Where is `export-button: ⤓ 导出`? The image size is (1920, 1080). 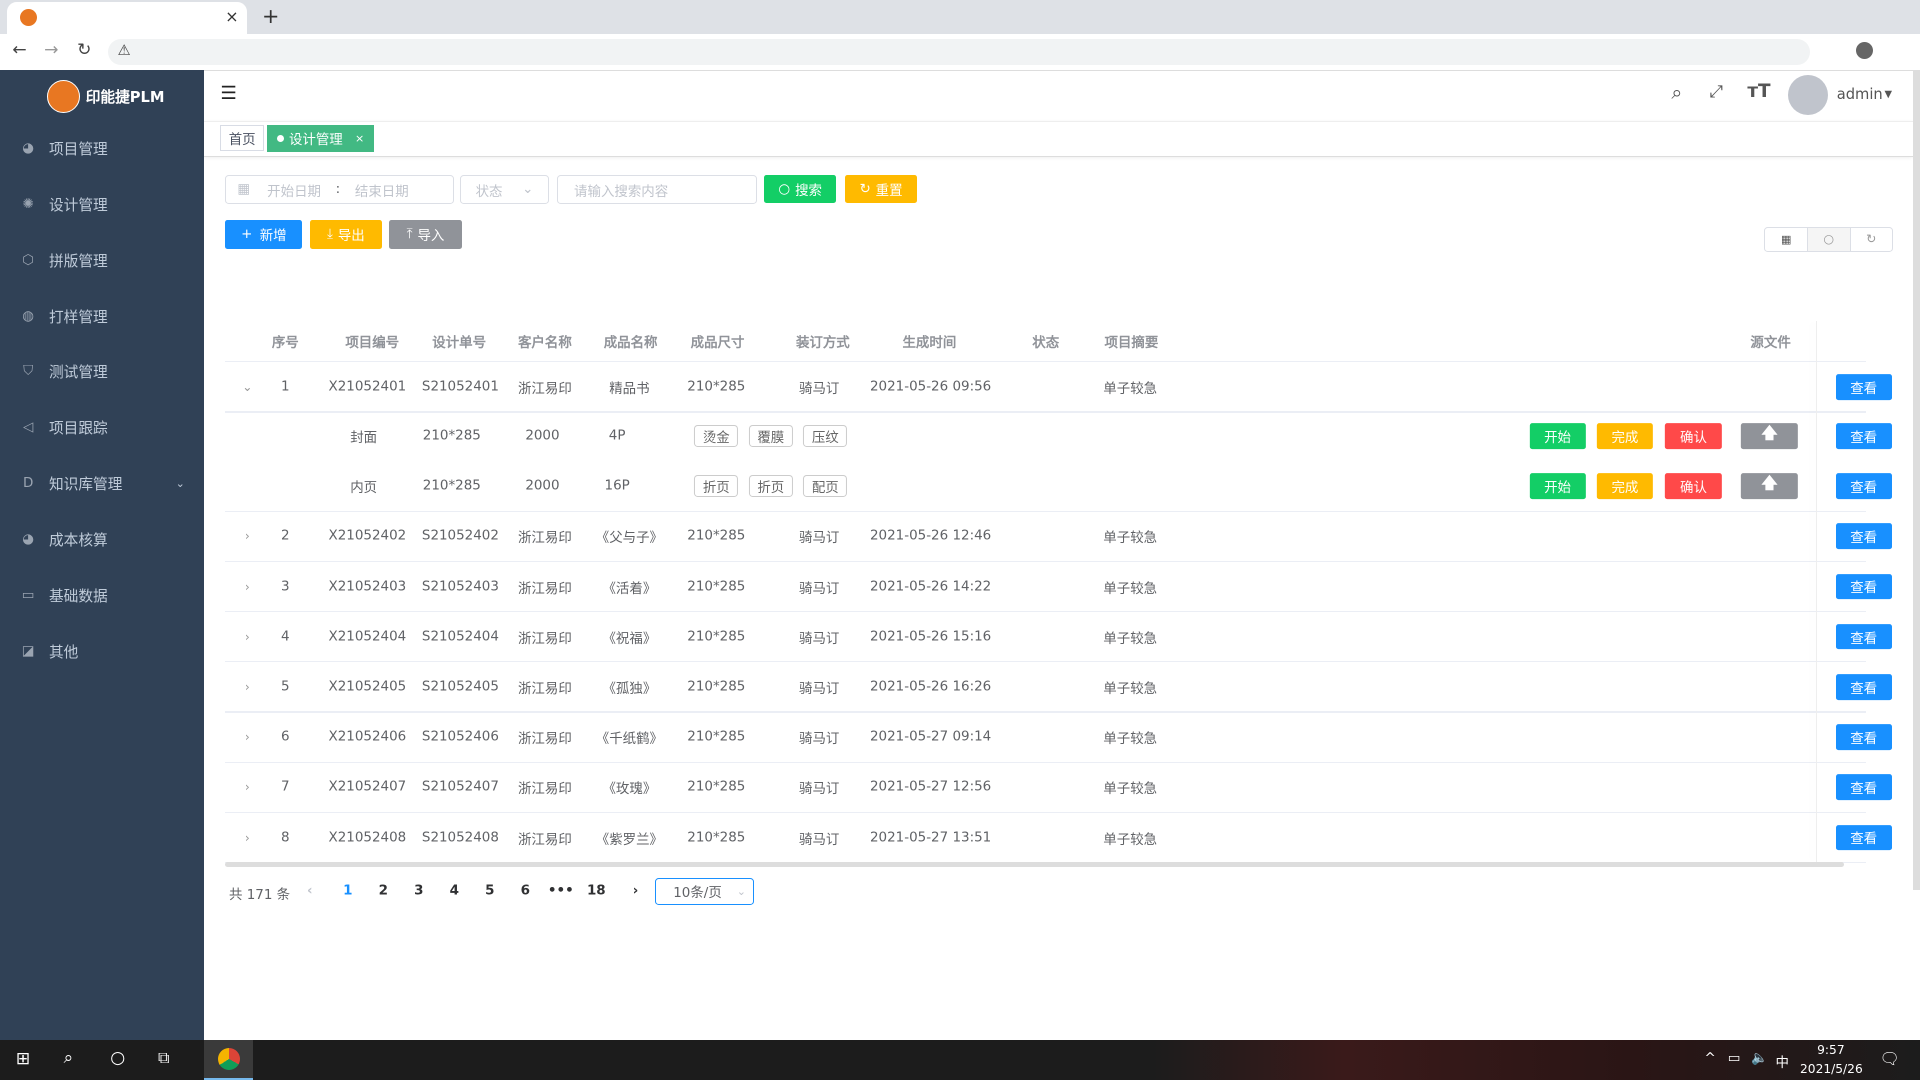
export-button: ⤓ 导出 is located at coordinates (346, 234).